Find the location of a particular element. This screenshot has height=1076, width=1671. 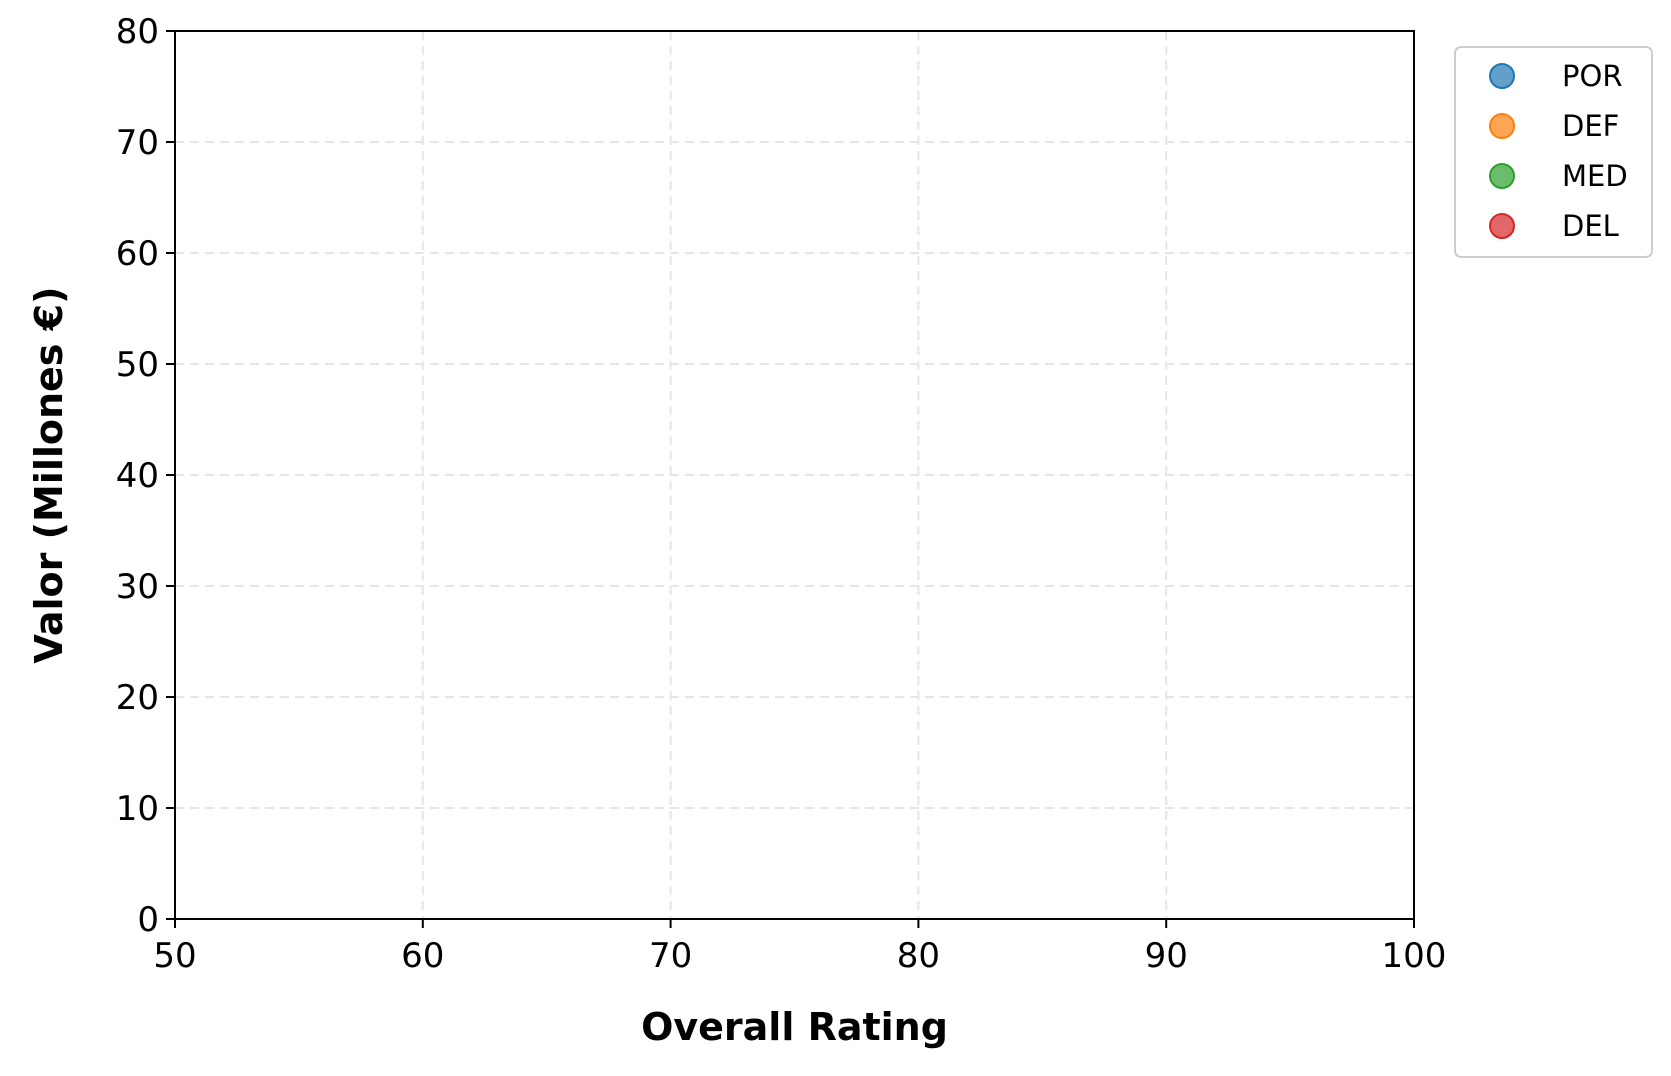

legend: POR DEF MED DEL is located at coordinates (1553, 152).